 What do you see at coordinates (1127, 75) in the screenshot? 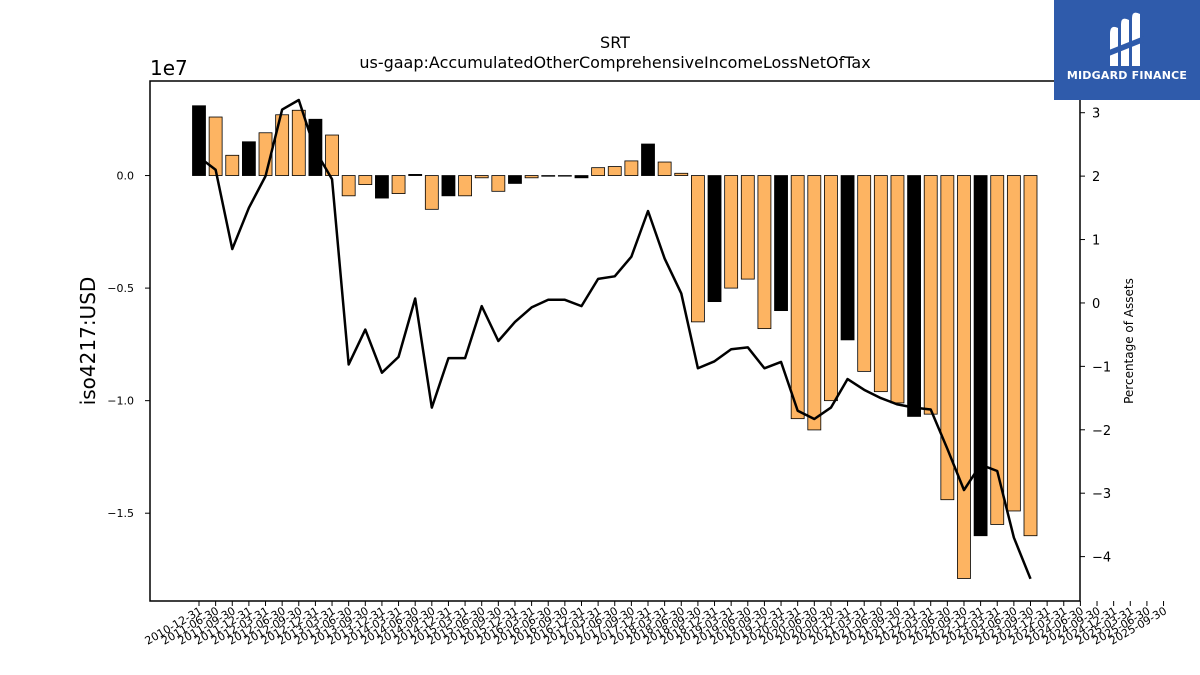
I see `brand-name: MIDGARD FINANCE` at bounding box center [1127, 75].